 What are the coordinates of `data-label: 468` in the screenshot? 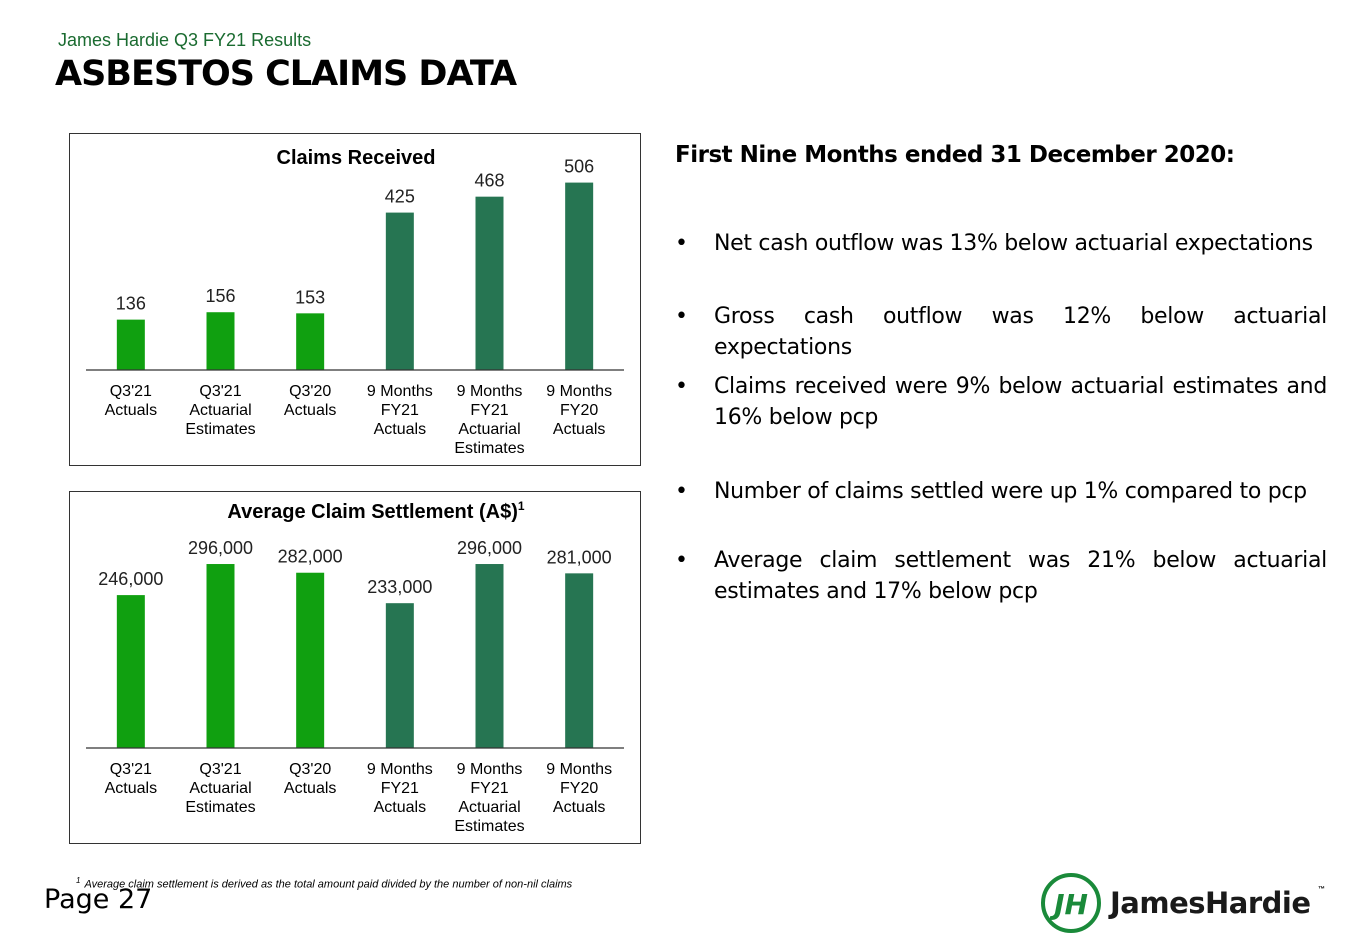 It's located at (489, 181).